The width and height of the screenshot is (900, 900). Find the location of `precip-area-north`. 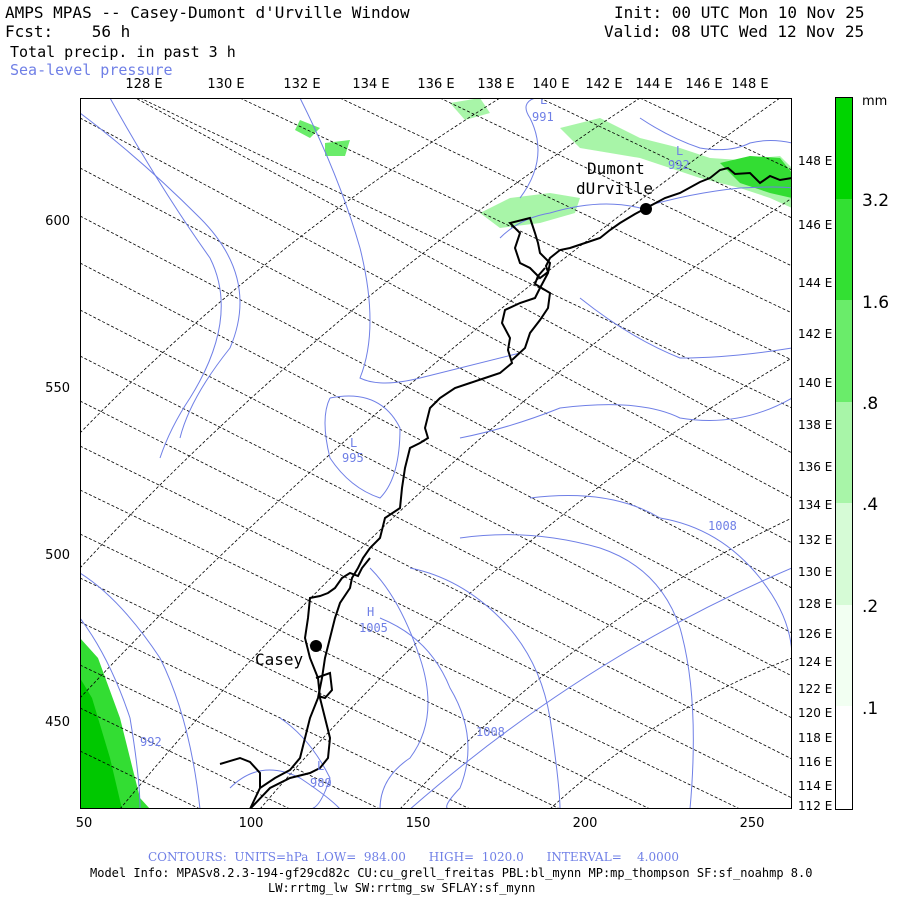

precip-area-north is located at coordinates (530, 210).